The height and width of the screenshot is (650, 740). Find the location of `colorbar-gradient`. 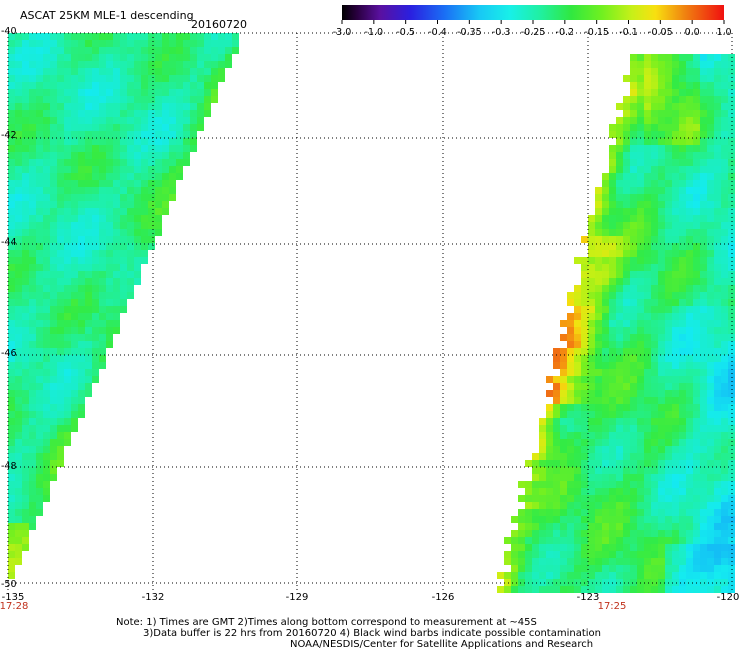

colorbar-gradient is located at coordinates (533, 12).